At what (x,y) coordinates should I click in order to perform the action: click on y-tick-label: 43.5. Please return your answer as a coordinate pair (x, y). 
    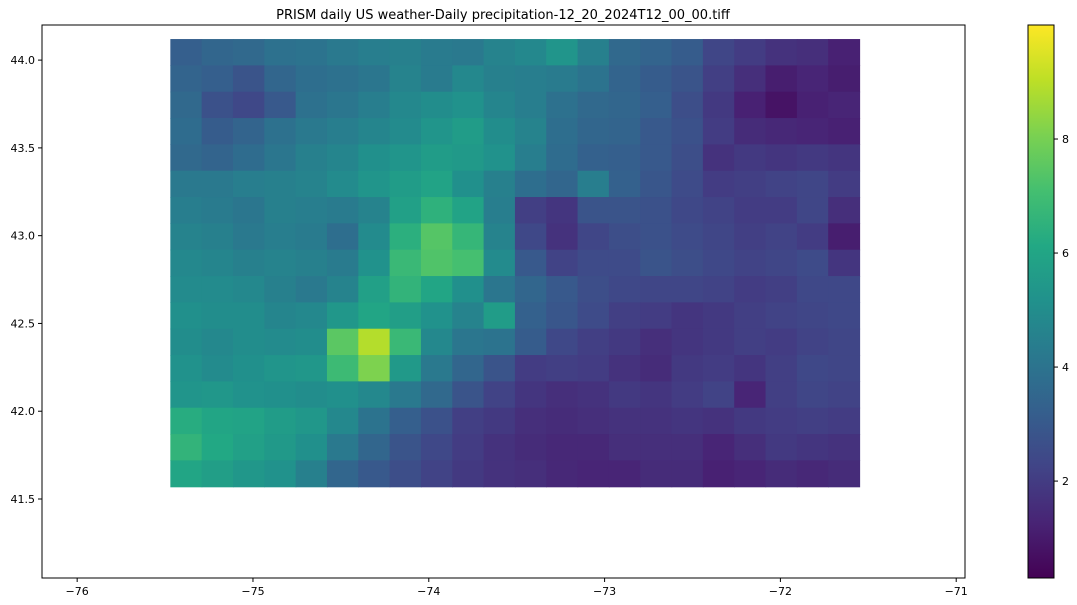
    Looking at the image, I should click on (23, 148).